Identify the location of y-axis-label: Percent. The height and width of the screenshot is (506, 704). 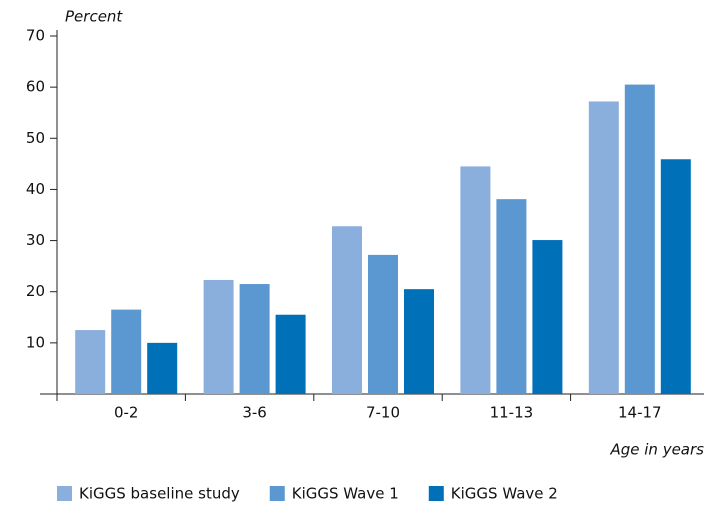
(94, 17).